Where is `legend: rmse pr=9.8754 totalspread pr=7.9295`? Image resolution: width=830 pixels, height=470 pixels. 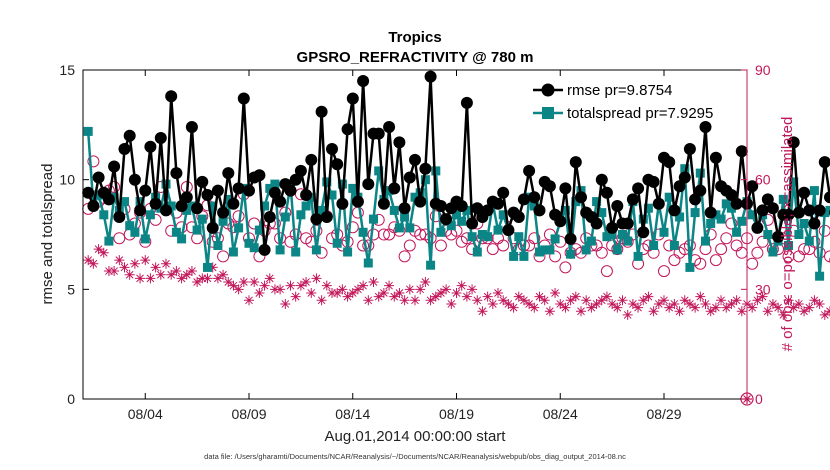
legend: rmse pr=9.8754 totalspread pr=7.9295 is located at coordinates (623, 102).